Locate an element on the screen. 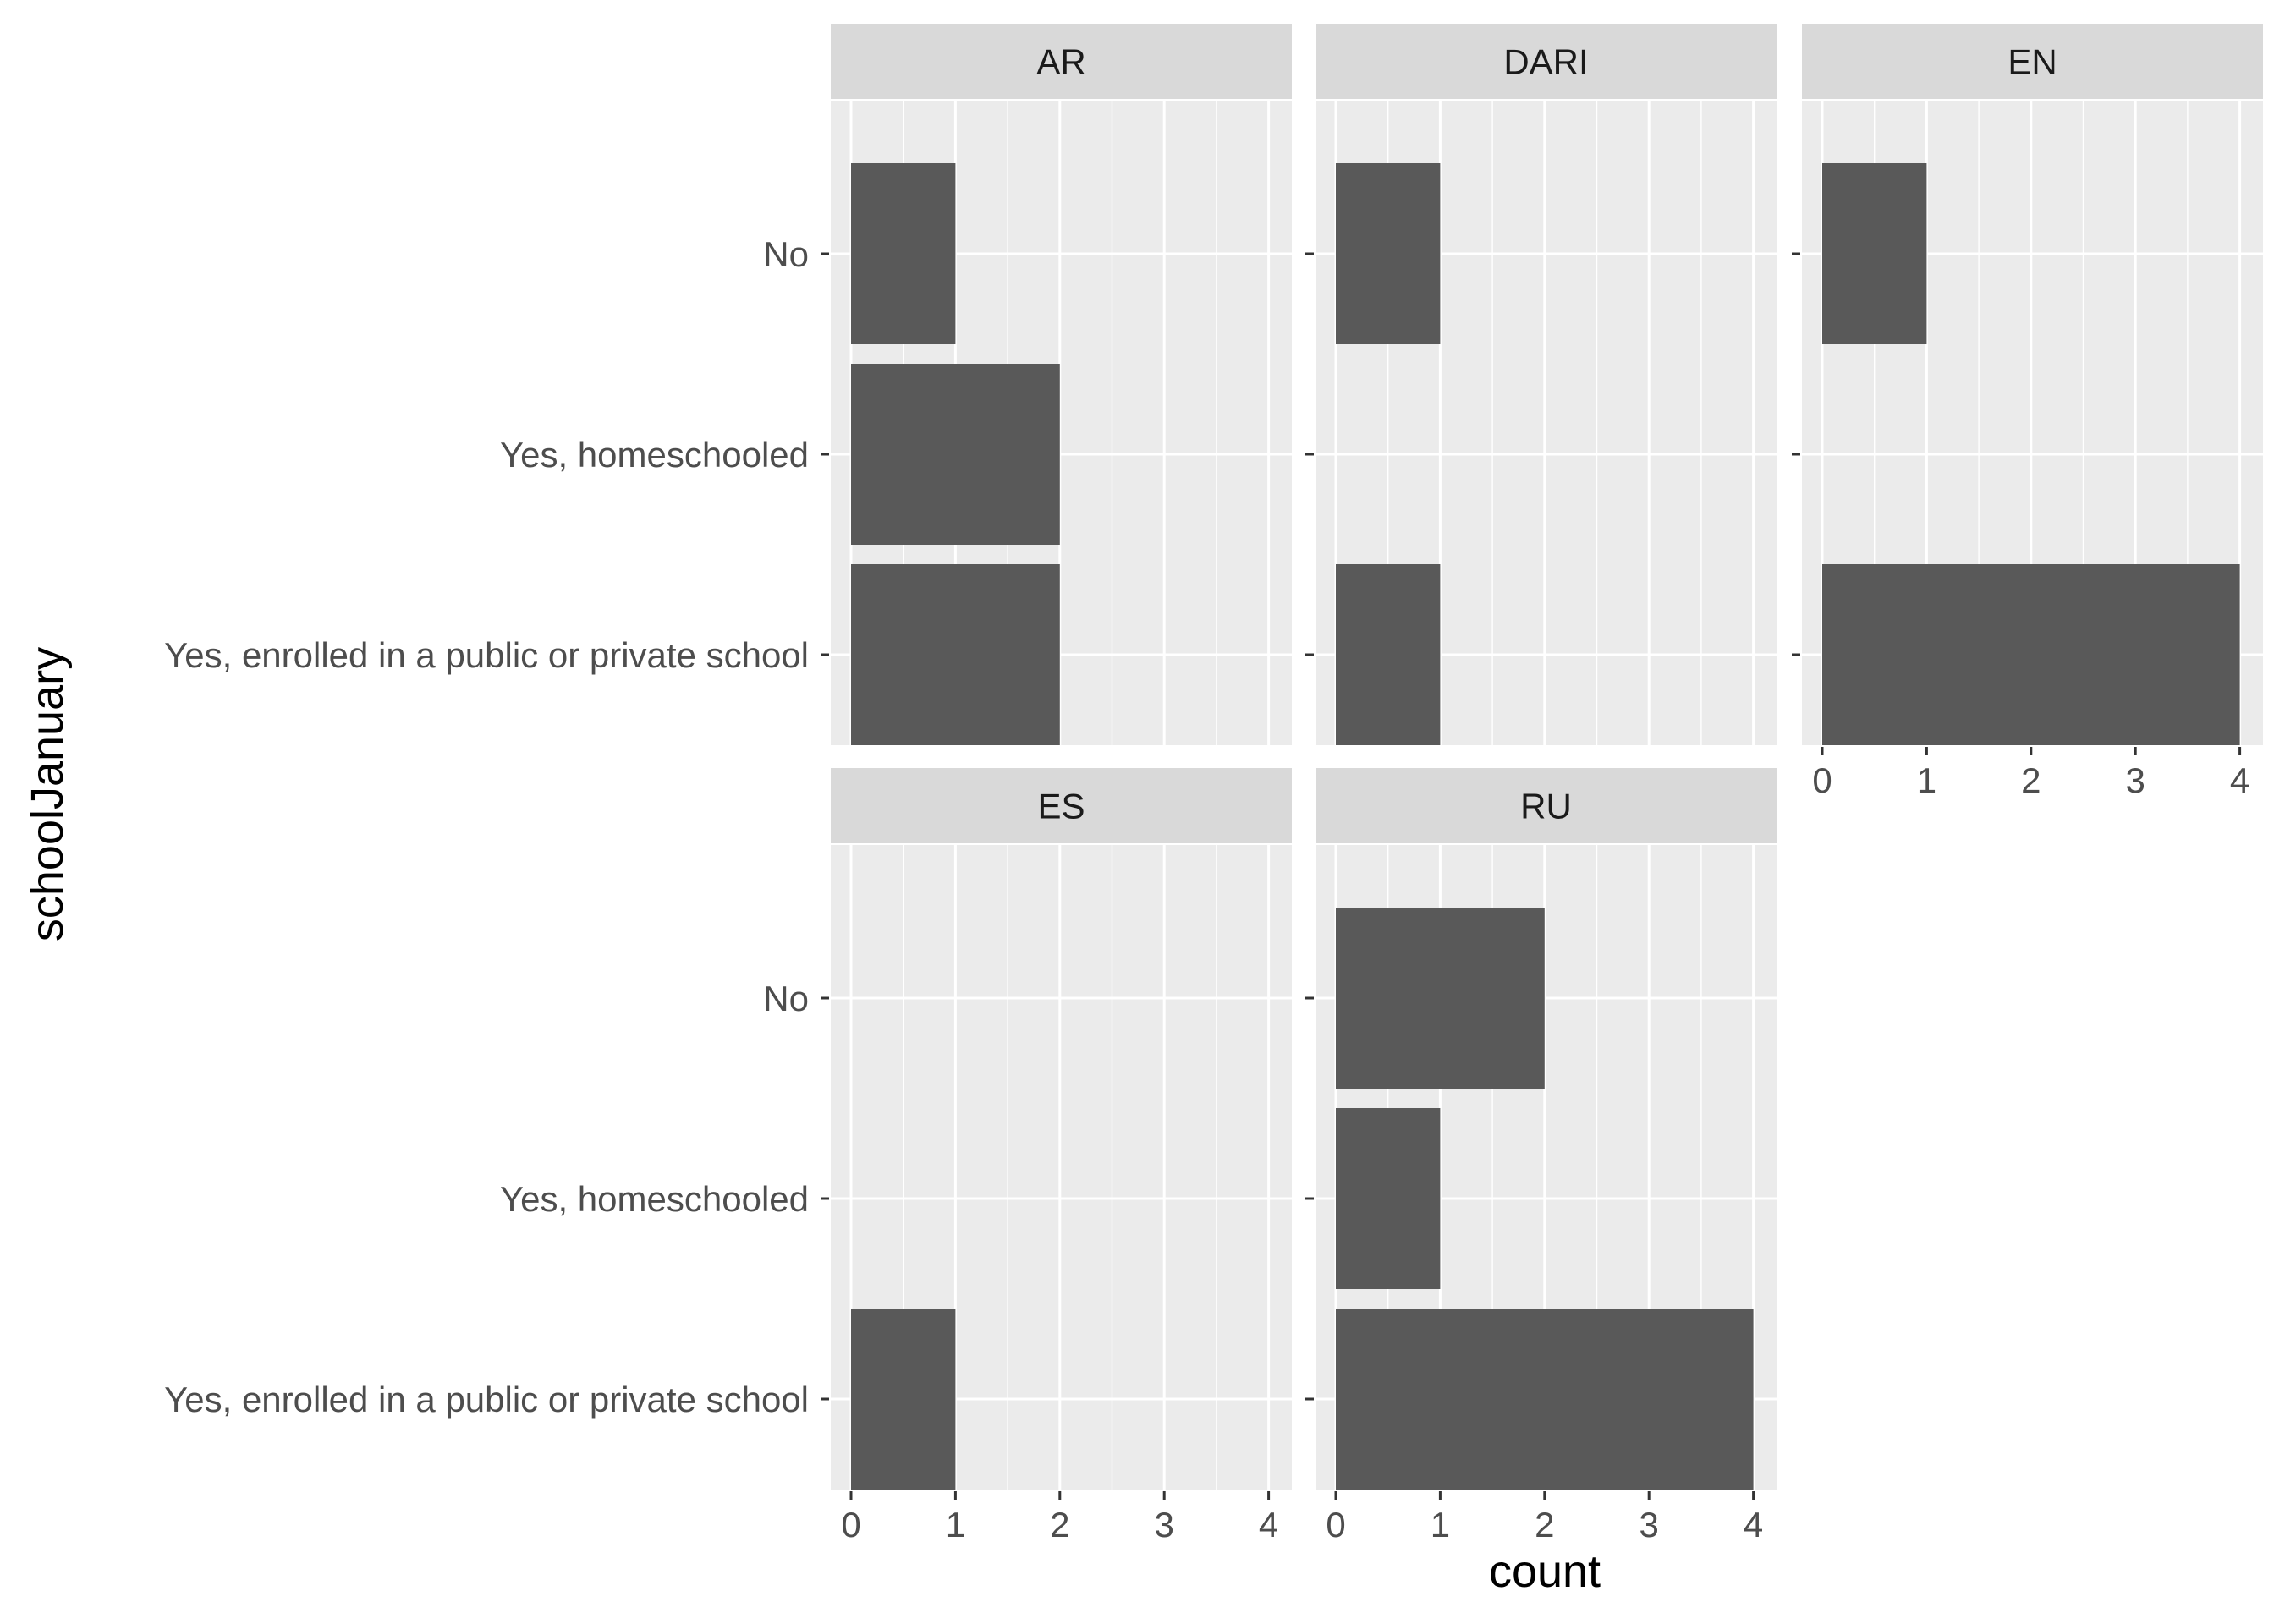 This screenshot has width=2274, height=1624. strip-label: AR is located at coordinates (1060, 62).